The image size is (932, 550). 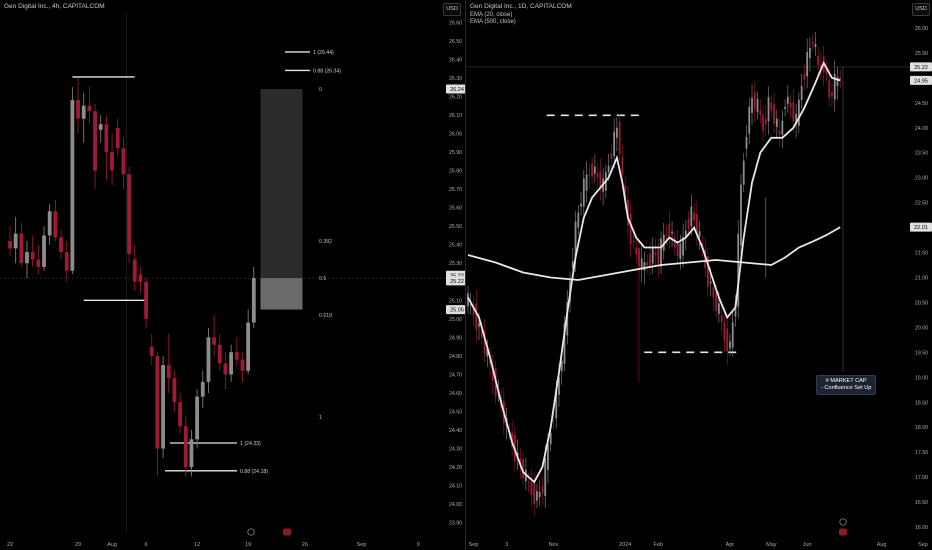 I want to click on left-price-tick: 26.20, so click(x=455, y=97).